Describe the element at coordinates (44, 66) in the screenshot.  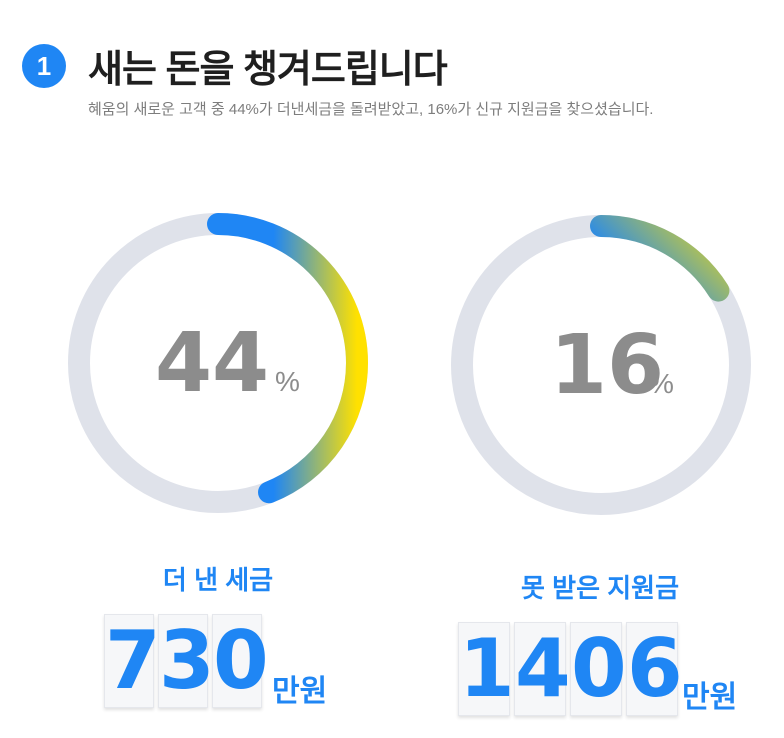
I see `step-number-badge: 1` at that location.